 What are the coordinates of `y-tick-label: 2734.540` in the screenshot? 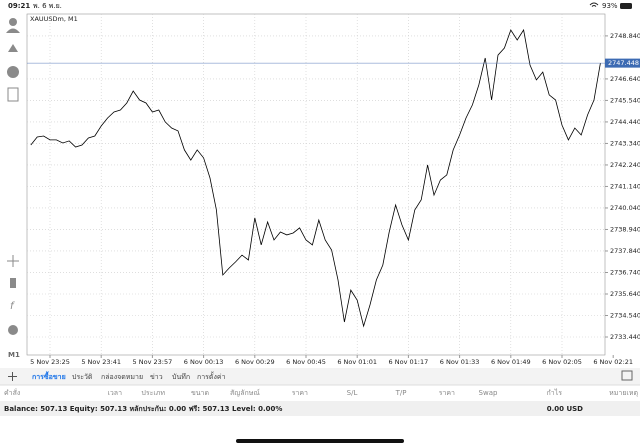 It's located at (625, 316).